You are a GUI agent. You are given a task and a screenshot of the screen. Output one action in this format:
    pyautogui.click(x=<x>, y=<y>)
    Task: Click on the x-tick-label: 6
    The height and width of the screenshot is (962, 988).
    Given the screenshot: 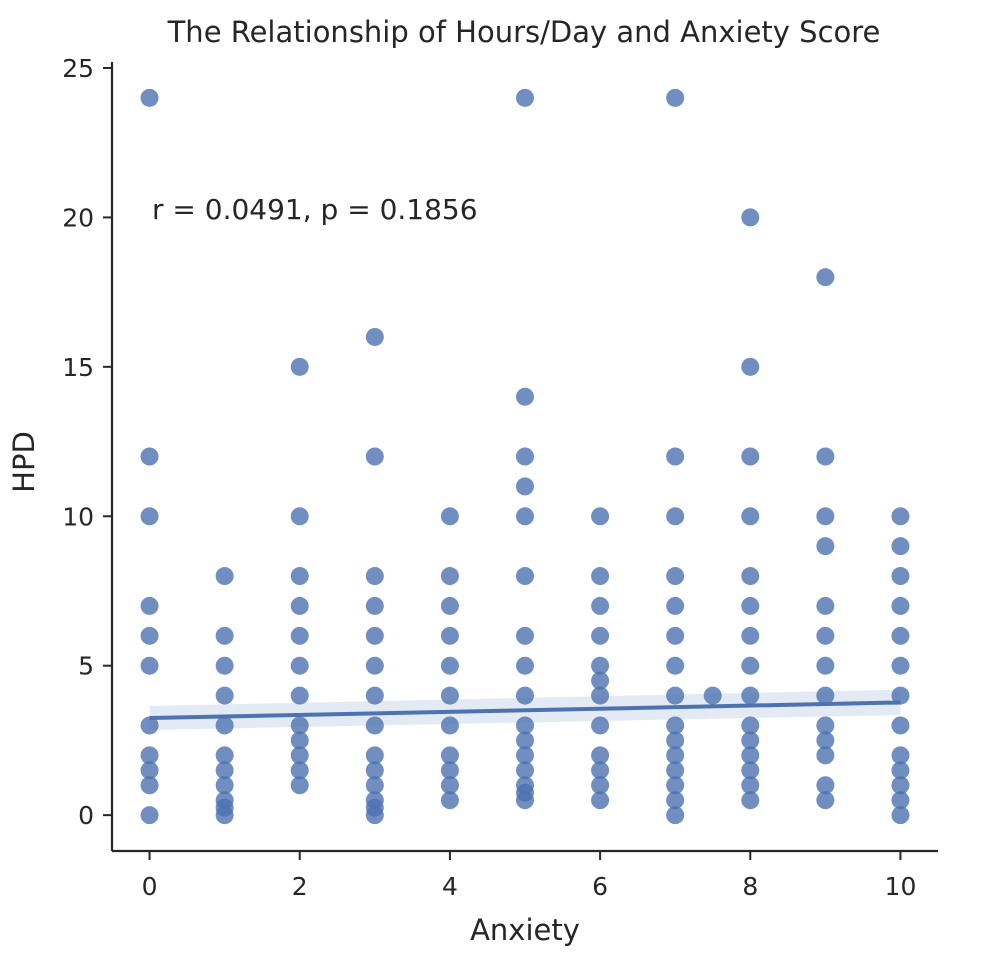 What is the action you would take?
    pyautogui.click(x=600, y=886)
    